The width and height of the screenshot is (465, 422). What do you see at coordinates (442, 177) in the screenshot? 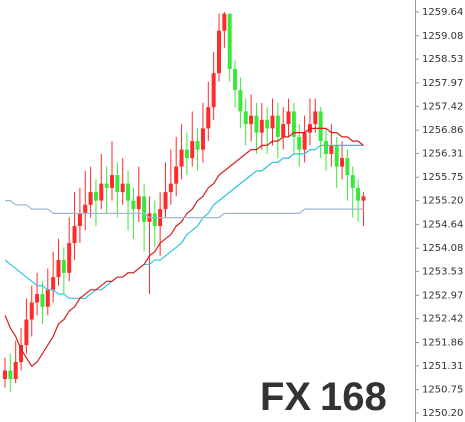
I see `y-tick-label: 1255.75` at bounding box center [442, 177].